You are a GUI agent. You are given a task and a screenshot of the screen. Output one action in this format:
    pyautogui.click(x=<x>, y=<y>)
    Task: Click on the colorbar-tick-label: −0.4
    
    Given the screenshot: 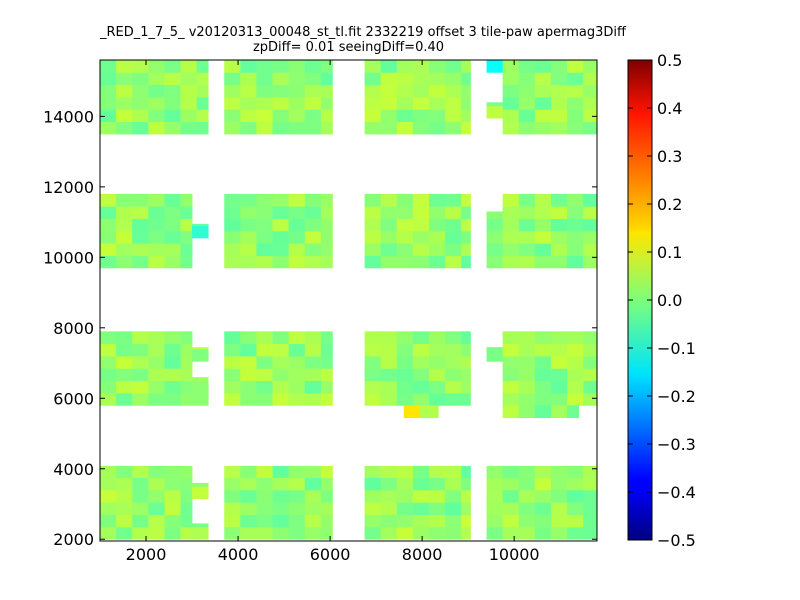 What is the action you would take?
    pyautogui.click(x=676, y=492)
    